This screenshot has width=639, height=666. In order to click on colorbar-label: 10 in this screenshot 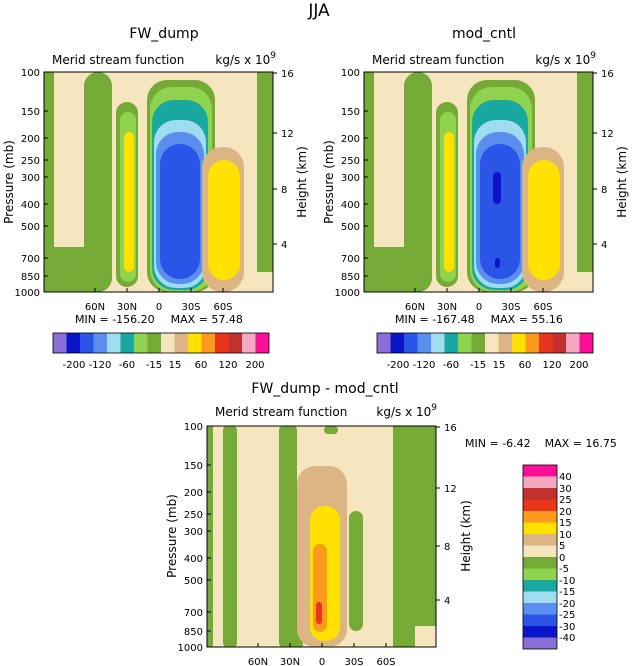, I will do `click(565, 535)`.